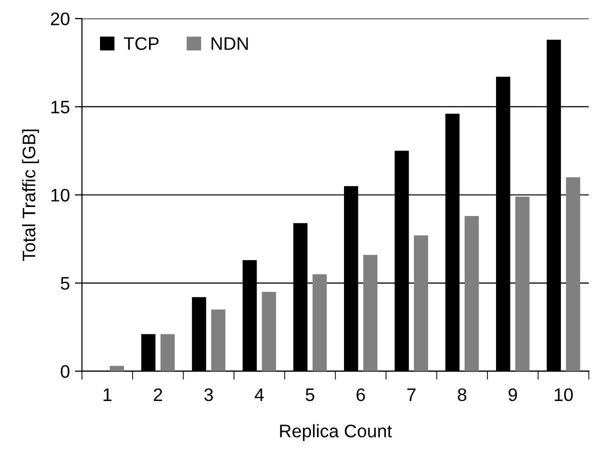 This screenshot has width=607, height=464. I want to click on x-tick-label: 8, so click(462, 395).